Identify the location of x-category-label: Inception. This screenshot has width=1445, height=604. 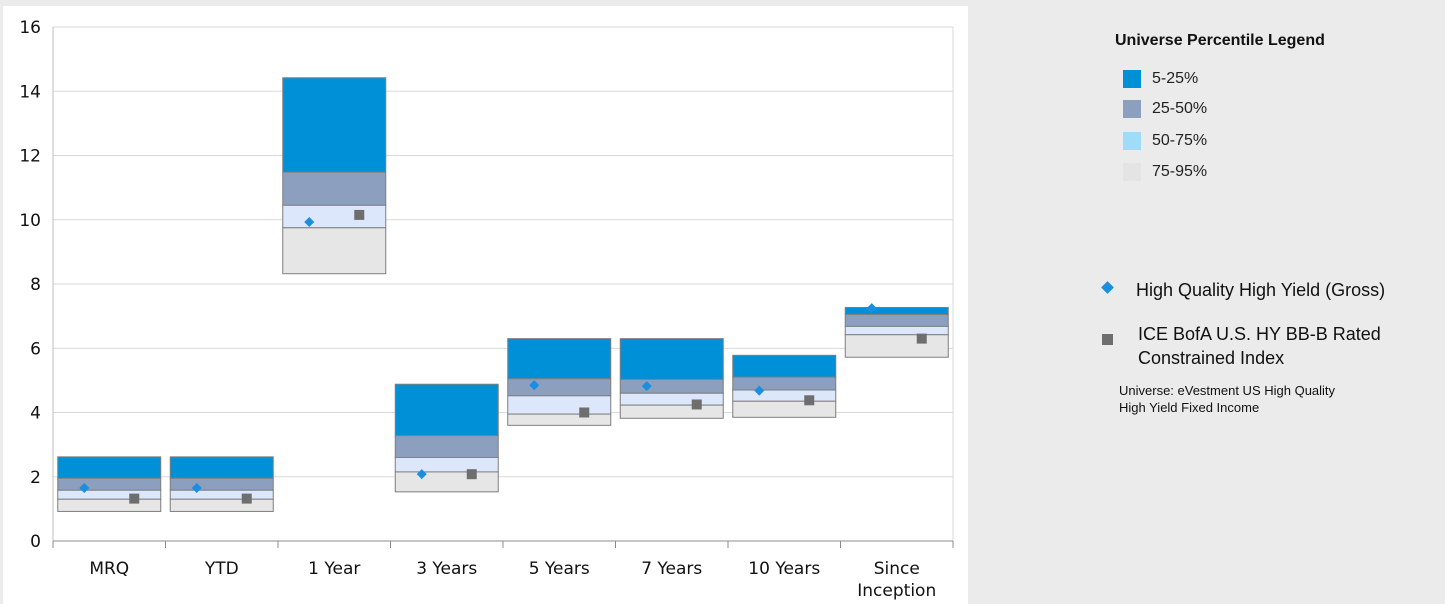
(896, 591).